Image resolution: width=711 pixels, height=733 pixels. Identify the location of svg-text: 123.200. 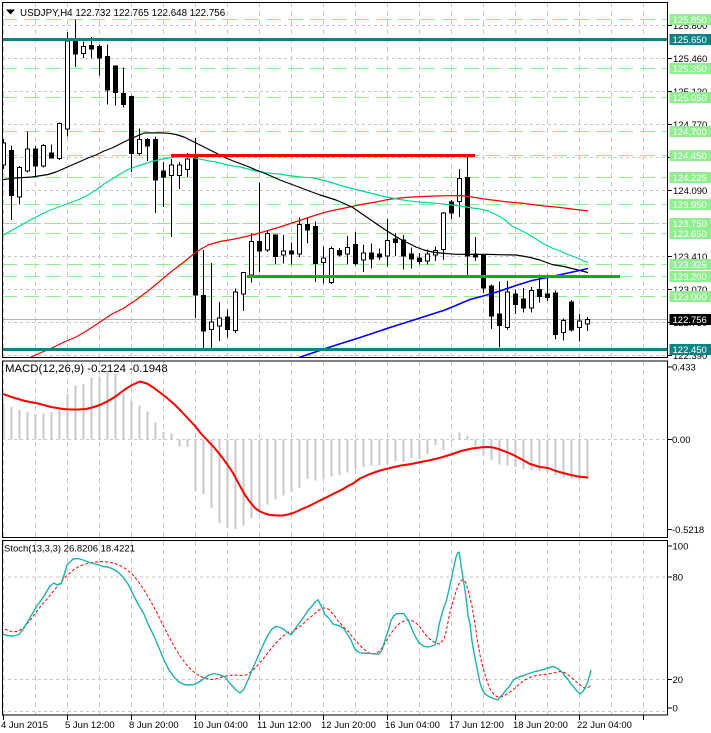
(690, 277).